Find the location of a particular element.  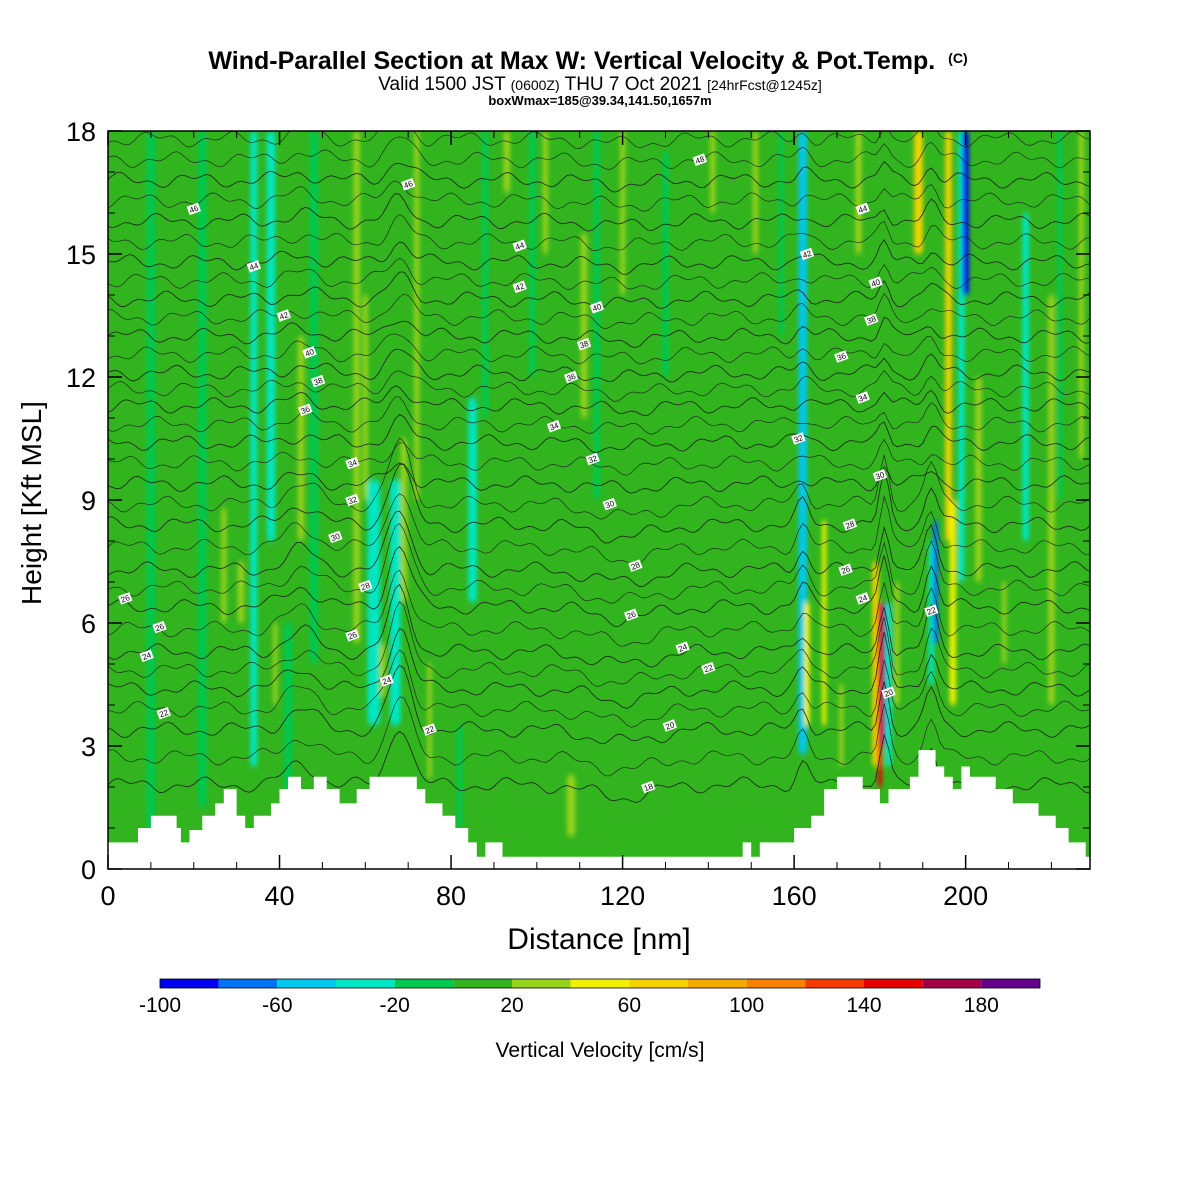

contour-label-text: 36 is located at coordinates (842, 357).